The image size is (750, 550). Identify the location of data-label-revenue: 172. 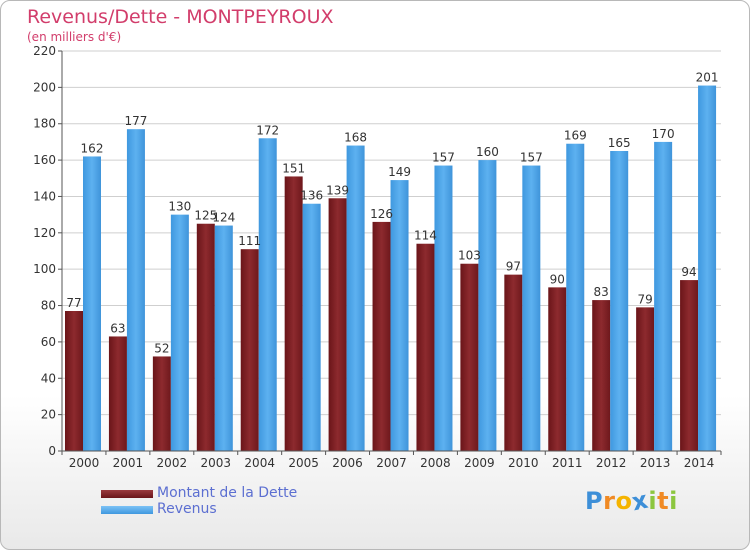
(267, 130).